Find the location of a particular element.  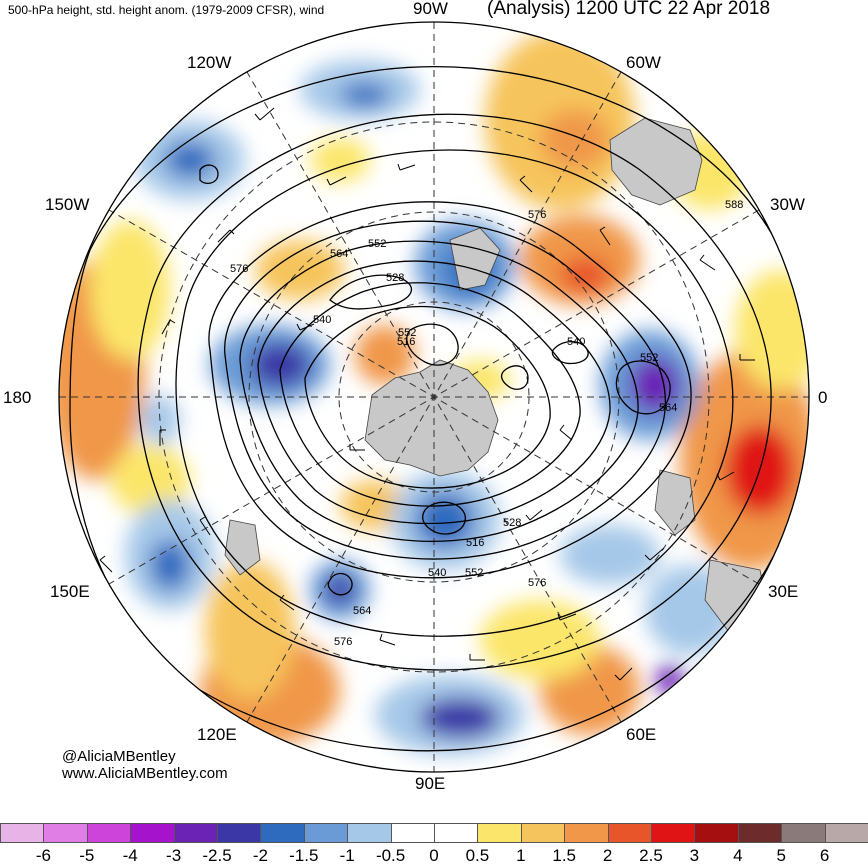

colorbar-label: -1.5 is located at coordinates (304, 855).